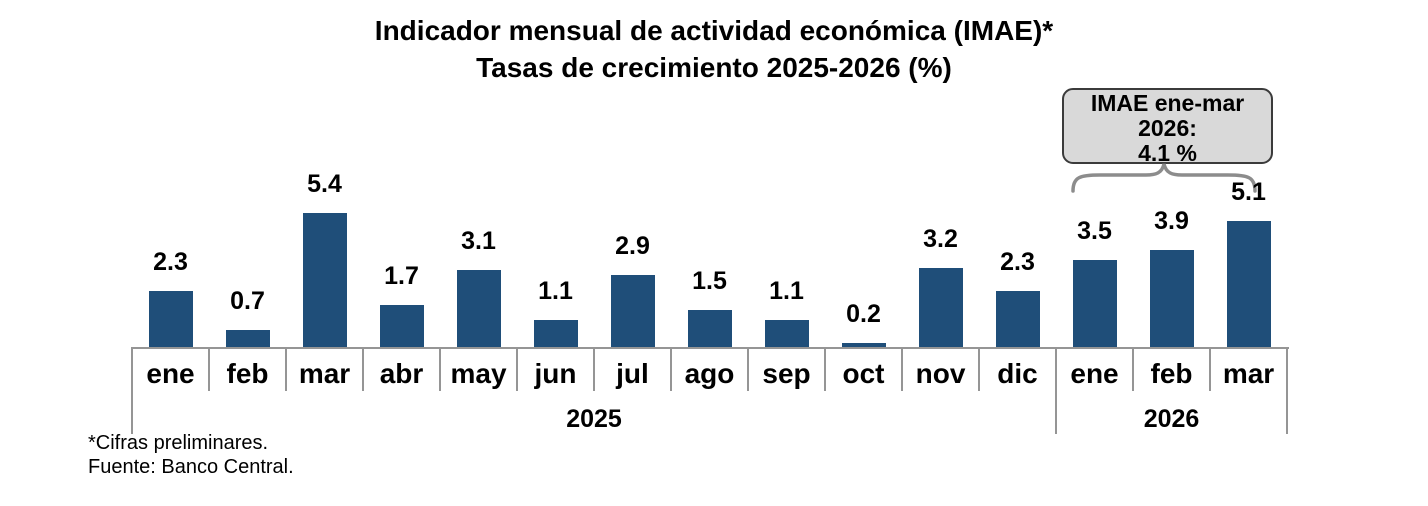 Image resolution: width=1428 pixels, height=506 pixels. What do you see at coordinates (247, 254) in the screenshot?
I see `bar-cell: 0.7` at bounding box center [247, 254].